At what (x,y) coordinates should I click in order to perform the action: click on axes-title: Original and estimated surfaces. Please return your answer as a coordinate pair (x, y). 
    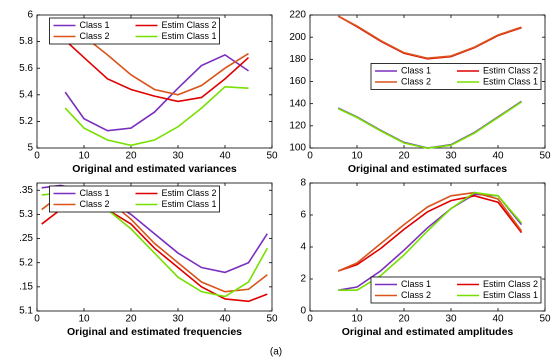
    Looking at the image, I should click on (427, 169).